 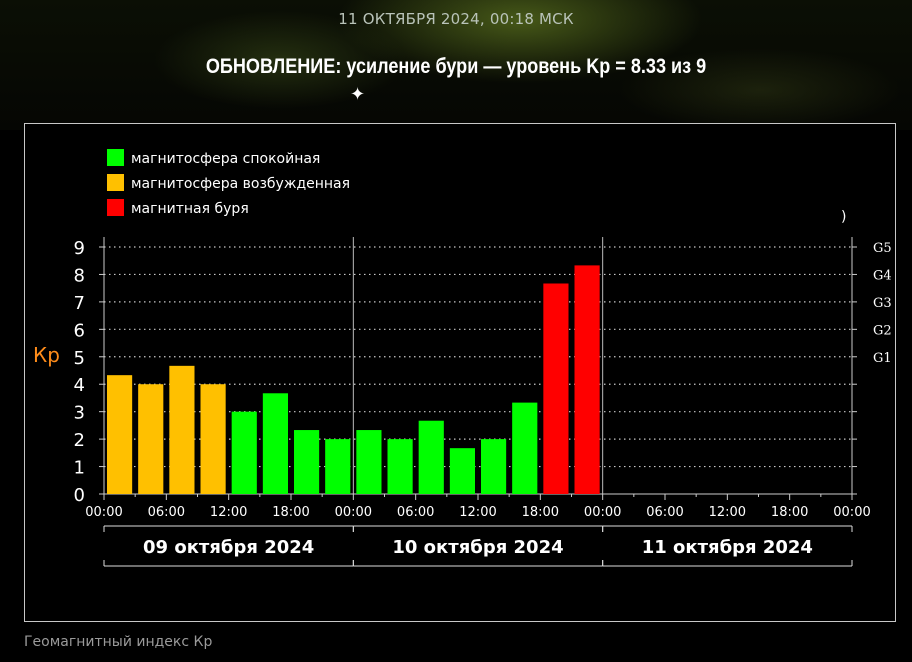 I want to click on day-label: 10 октября 2024, so click(x=477, y=547).